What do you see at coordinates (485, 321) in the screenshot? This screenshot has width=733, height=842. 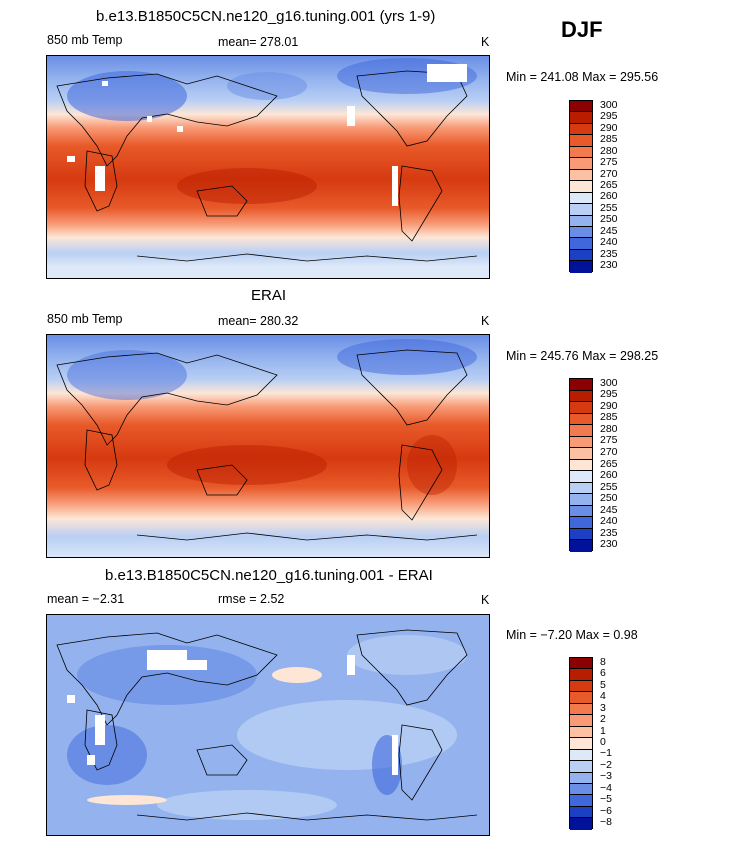 I see `panel2-units: K` at bounding box center [485, 321].